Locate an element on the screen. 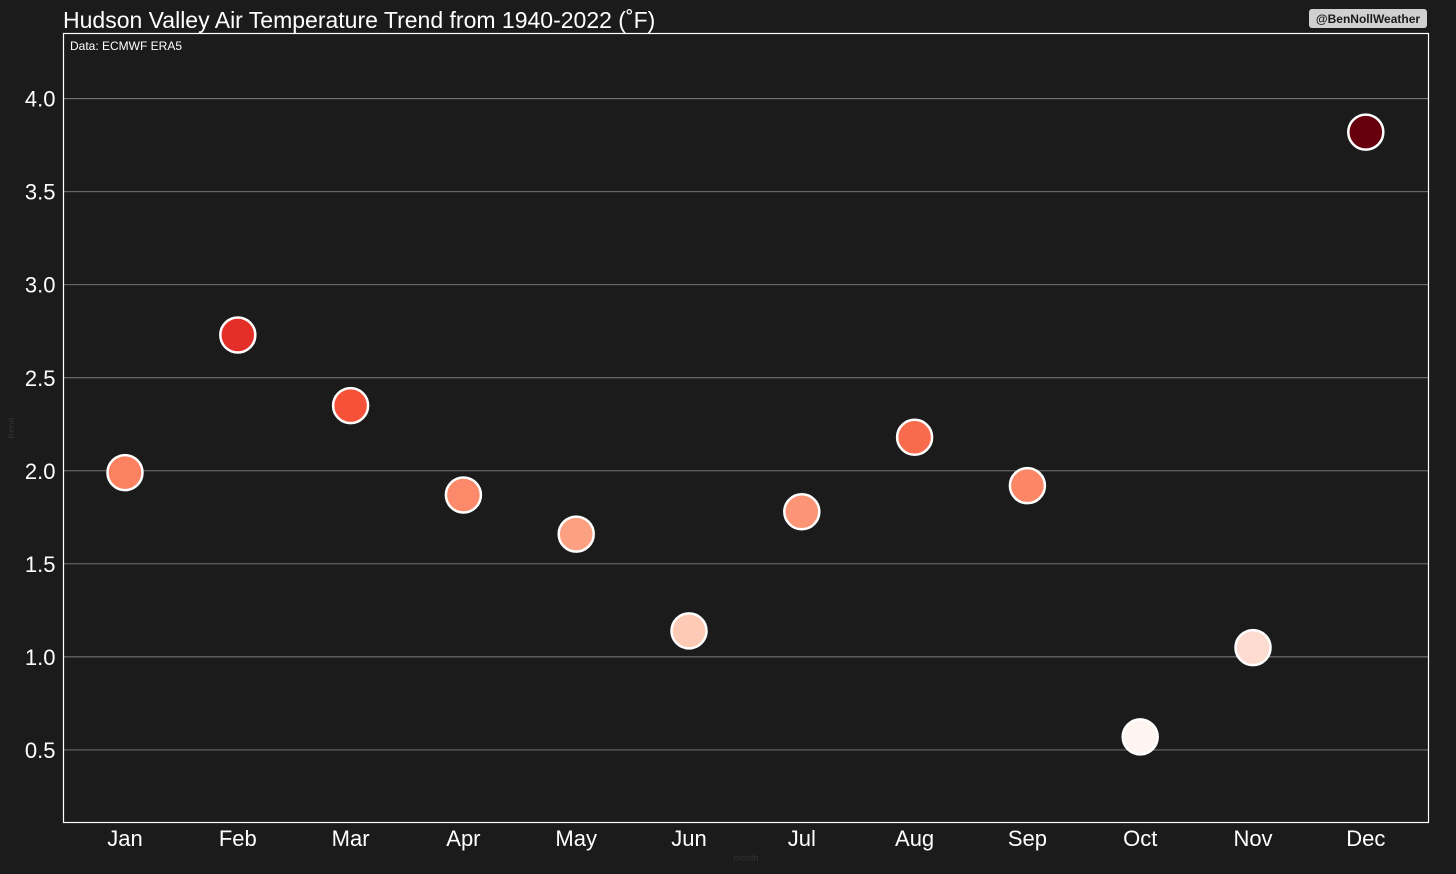  author-handle: @BenNollWeather is located at coordinates (1368, 19).